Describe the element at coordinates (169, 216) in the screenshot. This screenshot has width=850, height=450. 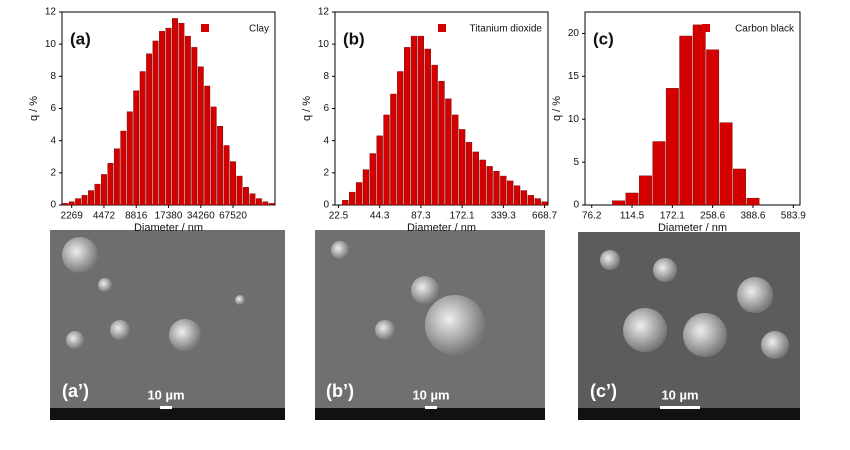
I see `x-tick-label: 17380` at that location.